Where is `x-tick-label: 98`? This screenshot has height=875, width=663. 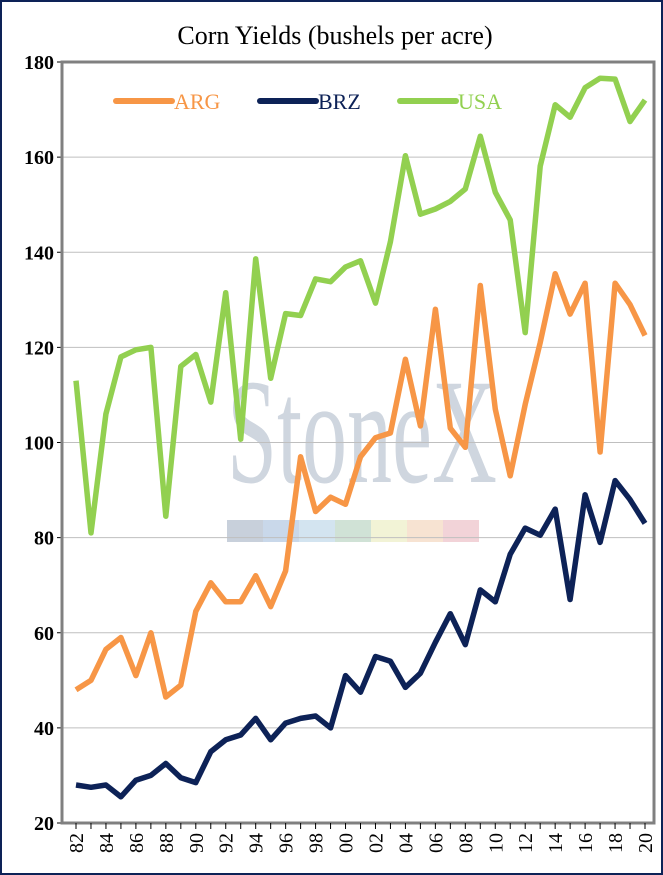 x-tick-label: 98 is located at coordinates (317, 843).